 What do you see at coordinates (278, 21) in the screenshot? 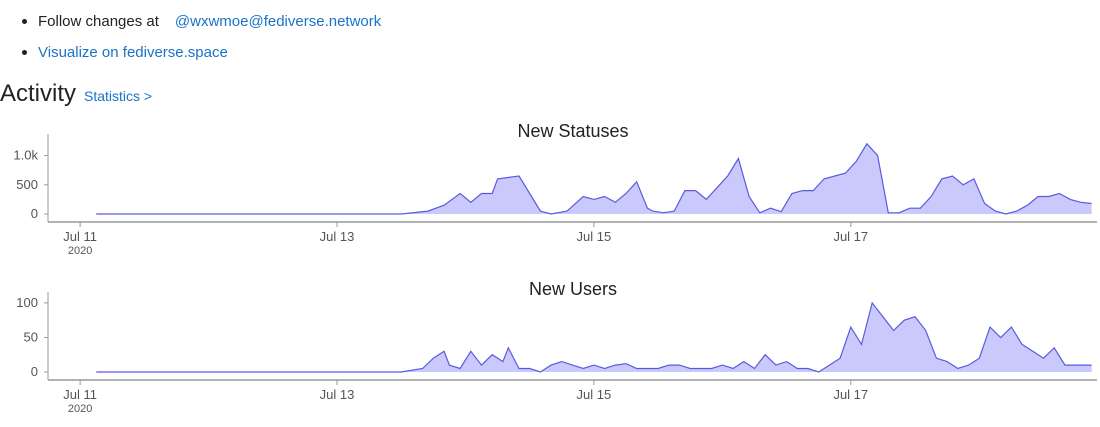
I see `fediverse-account-link: @wxwmoe@fediverse.network` at bounding box center [278, 21].